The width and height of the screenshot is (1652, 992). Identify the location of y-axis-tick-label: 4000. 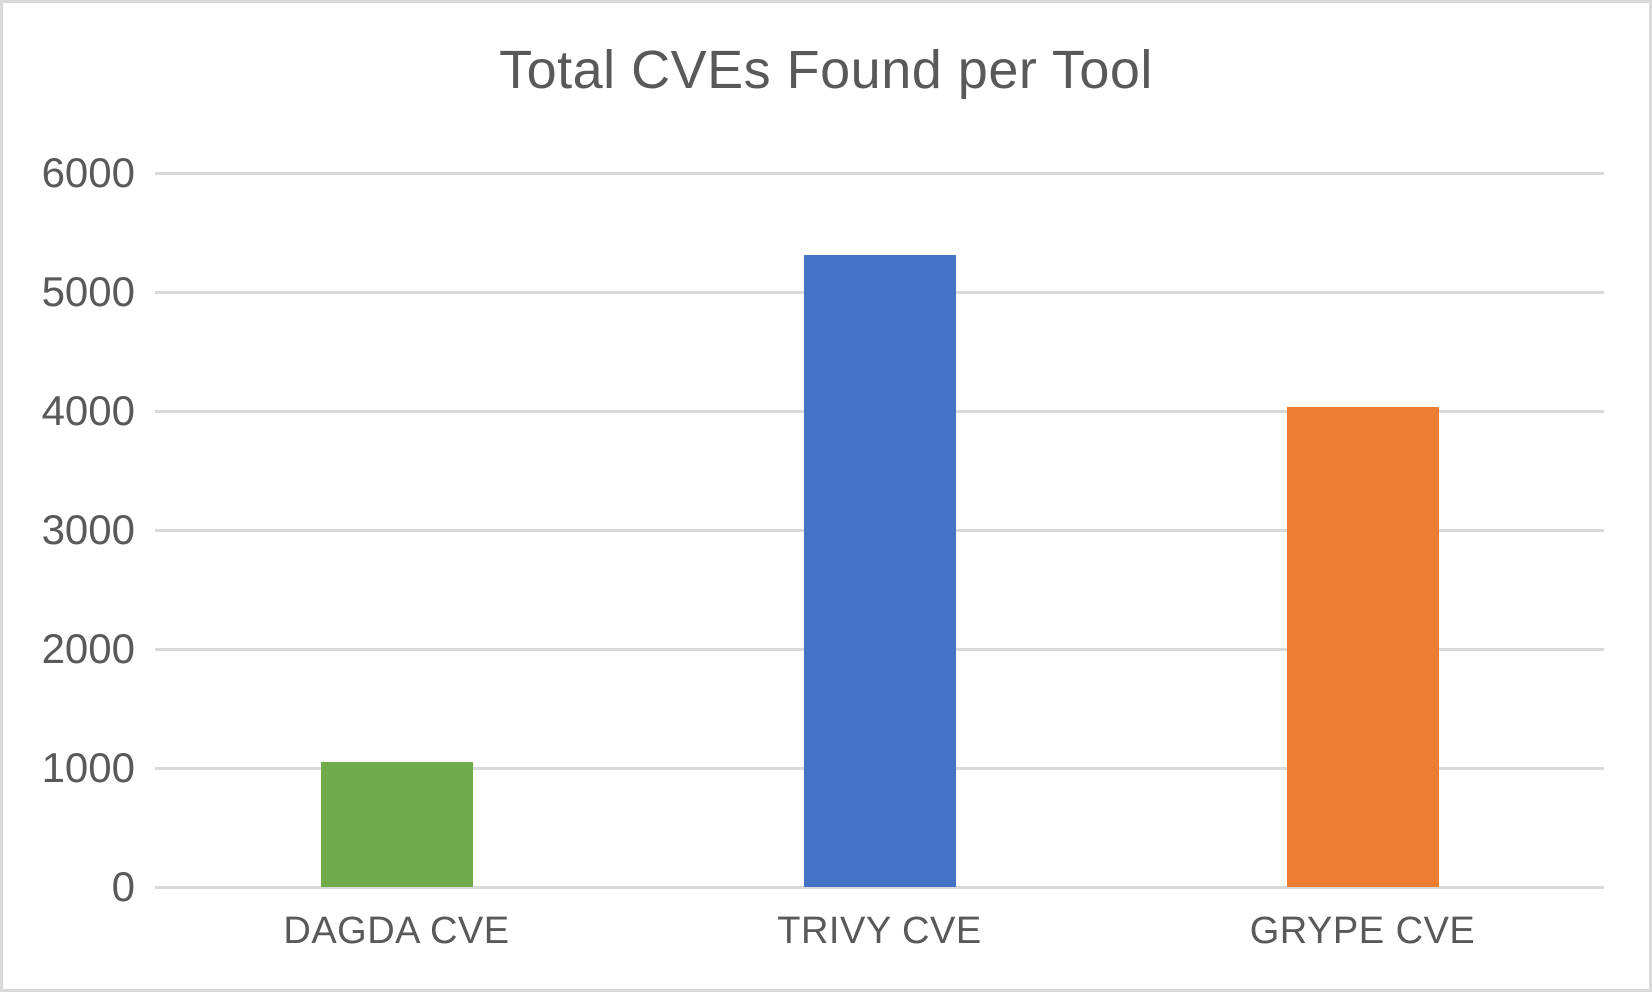
(88, 410).